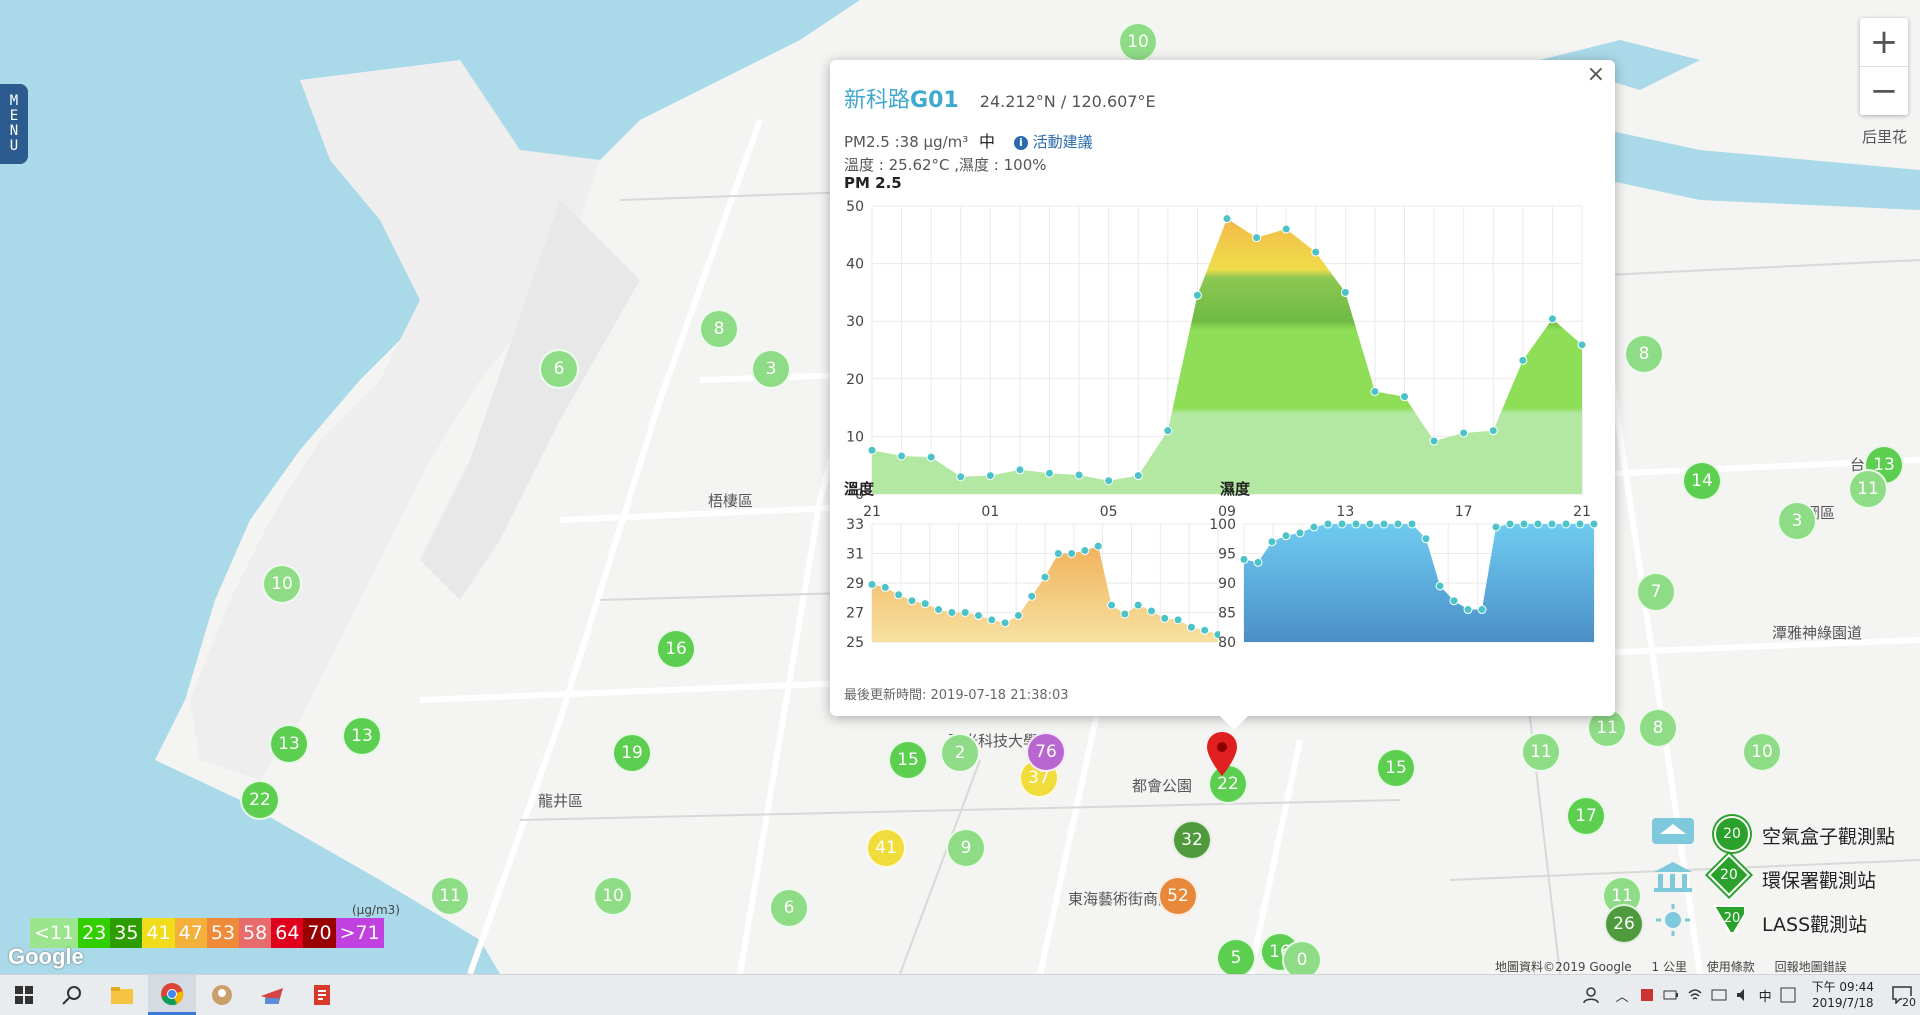 The width and height of the screenshot is (1920, 1015). What do you see at coordinates (855, 380) in the screenshot?
I see `y-tick-label: 20` at bounding box center [855, 380].